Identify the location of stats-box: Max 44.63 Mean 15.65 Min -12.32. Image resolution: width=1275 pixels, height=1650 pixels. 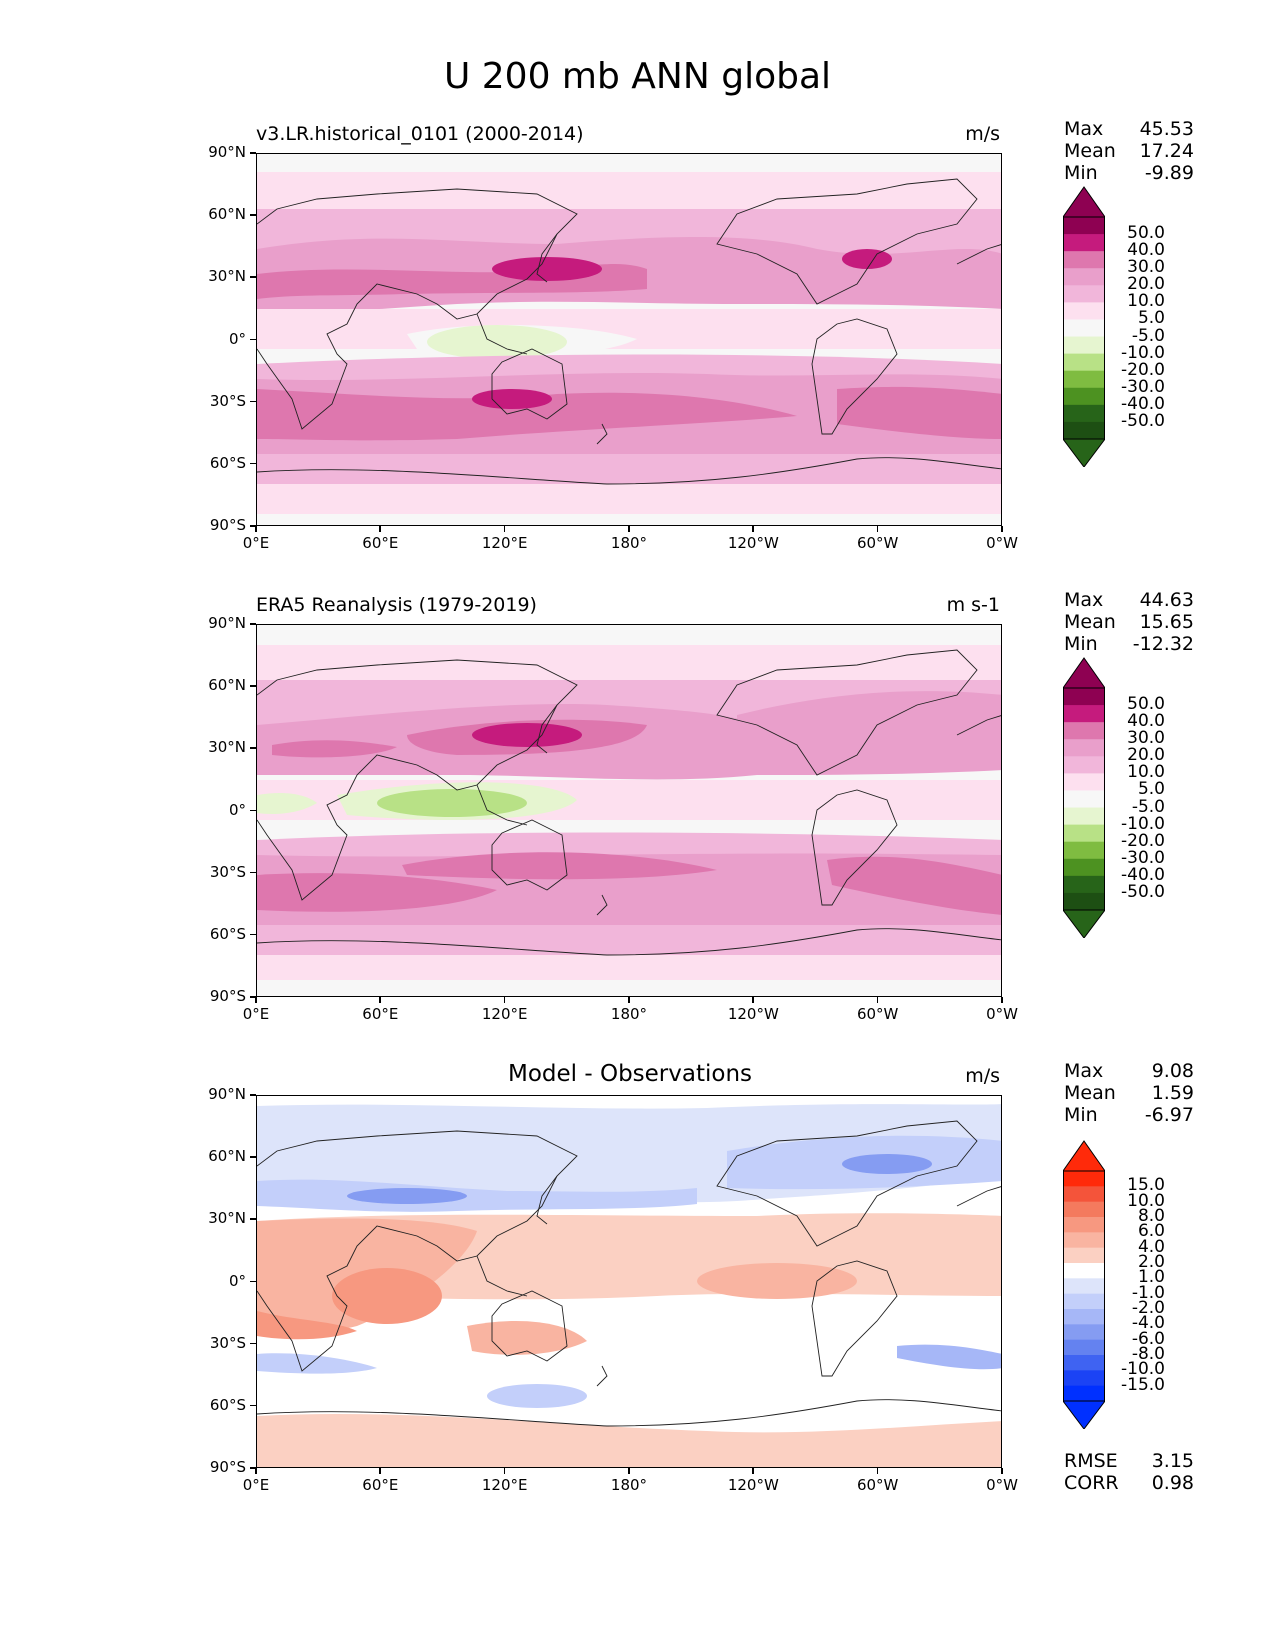
(1129, 622).